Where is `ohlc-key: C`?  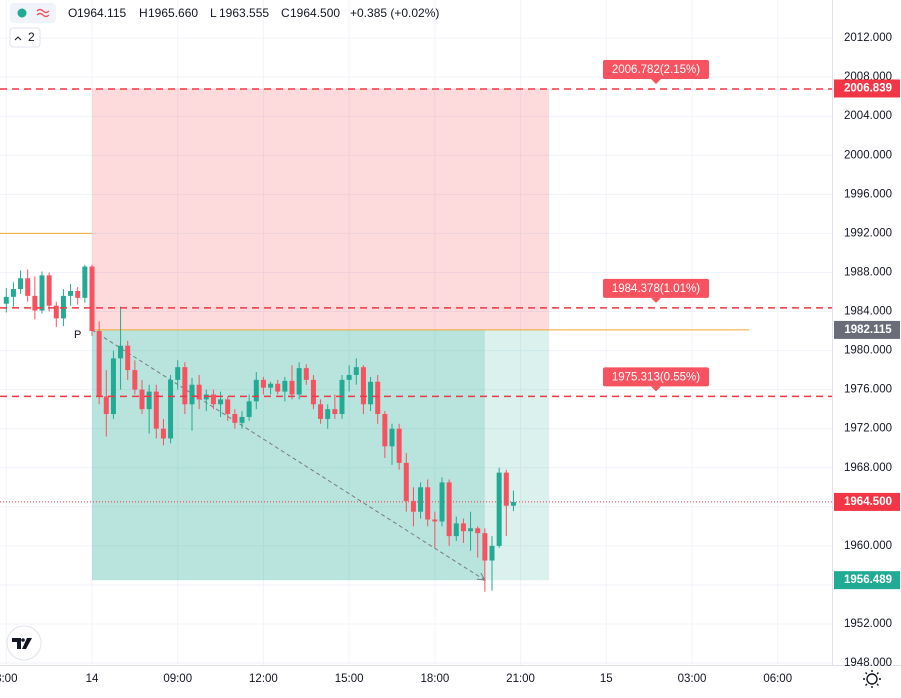 ohlc-key: C is located at coordinates (285, 13).